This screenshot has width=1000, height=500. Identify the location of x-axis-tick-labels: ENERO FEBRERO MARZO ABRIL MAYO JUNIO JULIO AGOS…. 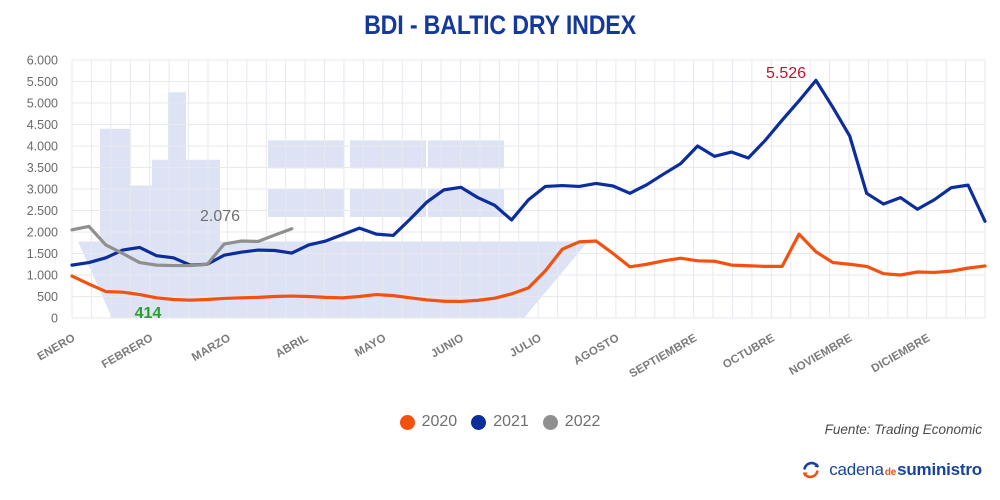
(484, 356).